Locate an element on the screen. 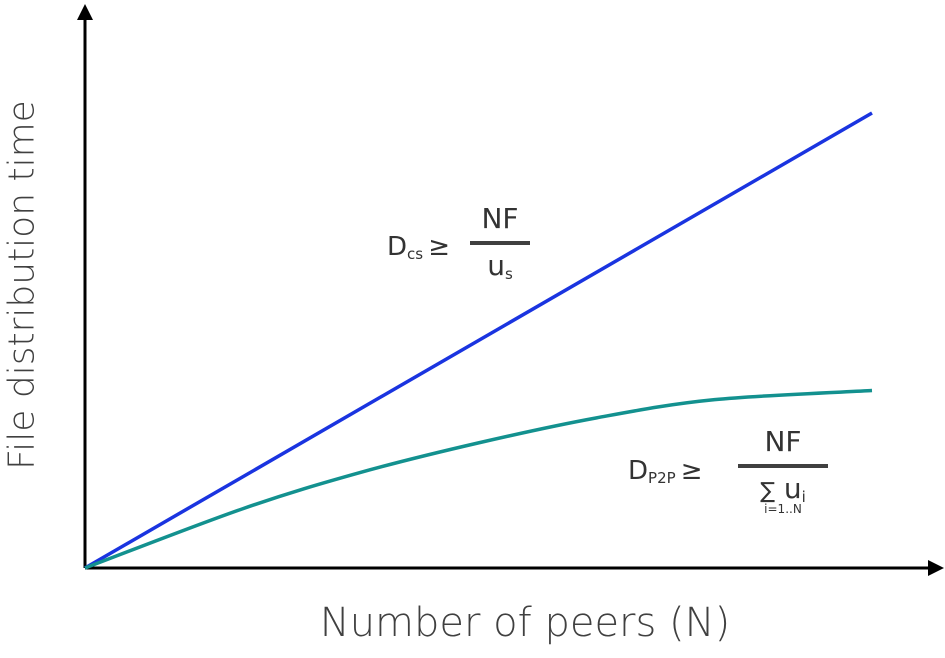  x-axis is located at coordinates (514, 568).